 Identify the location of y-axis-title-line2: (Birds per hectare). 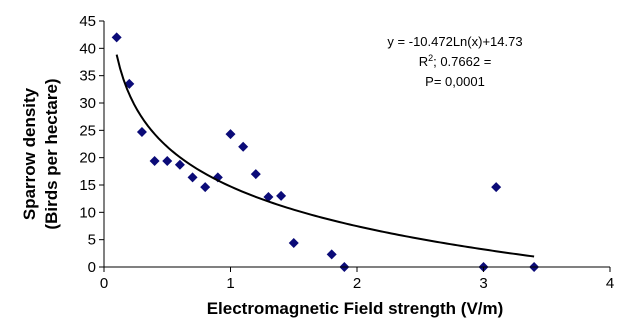
(51, 153).